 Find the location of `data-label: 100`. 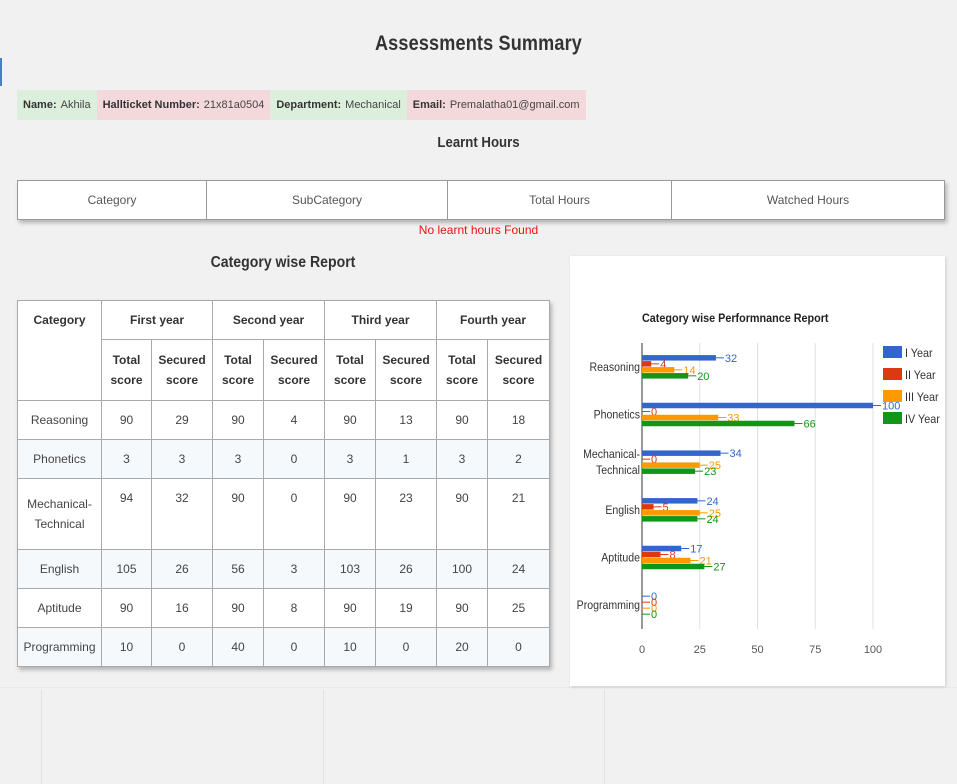

data-label: 100 is located at coordinates (891, 407).